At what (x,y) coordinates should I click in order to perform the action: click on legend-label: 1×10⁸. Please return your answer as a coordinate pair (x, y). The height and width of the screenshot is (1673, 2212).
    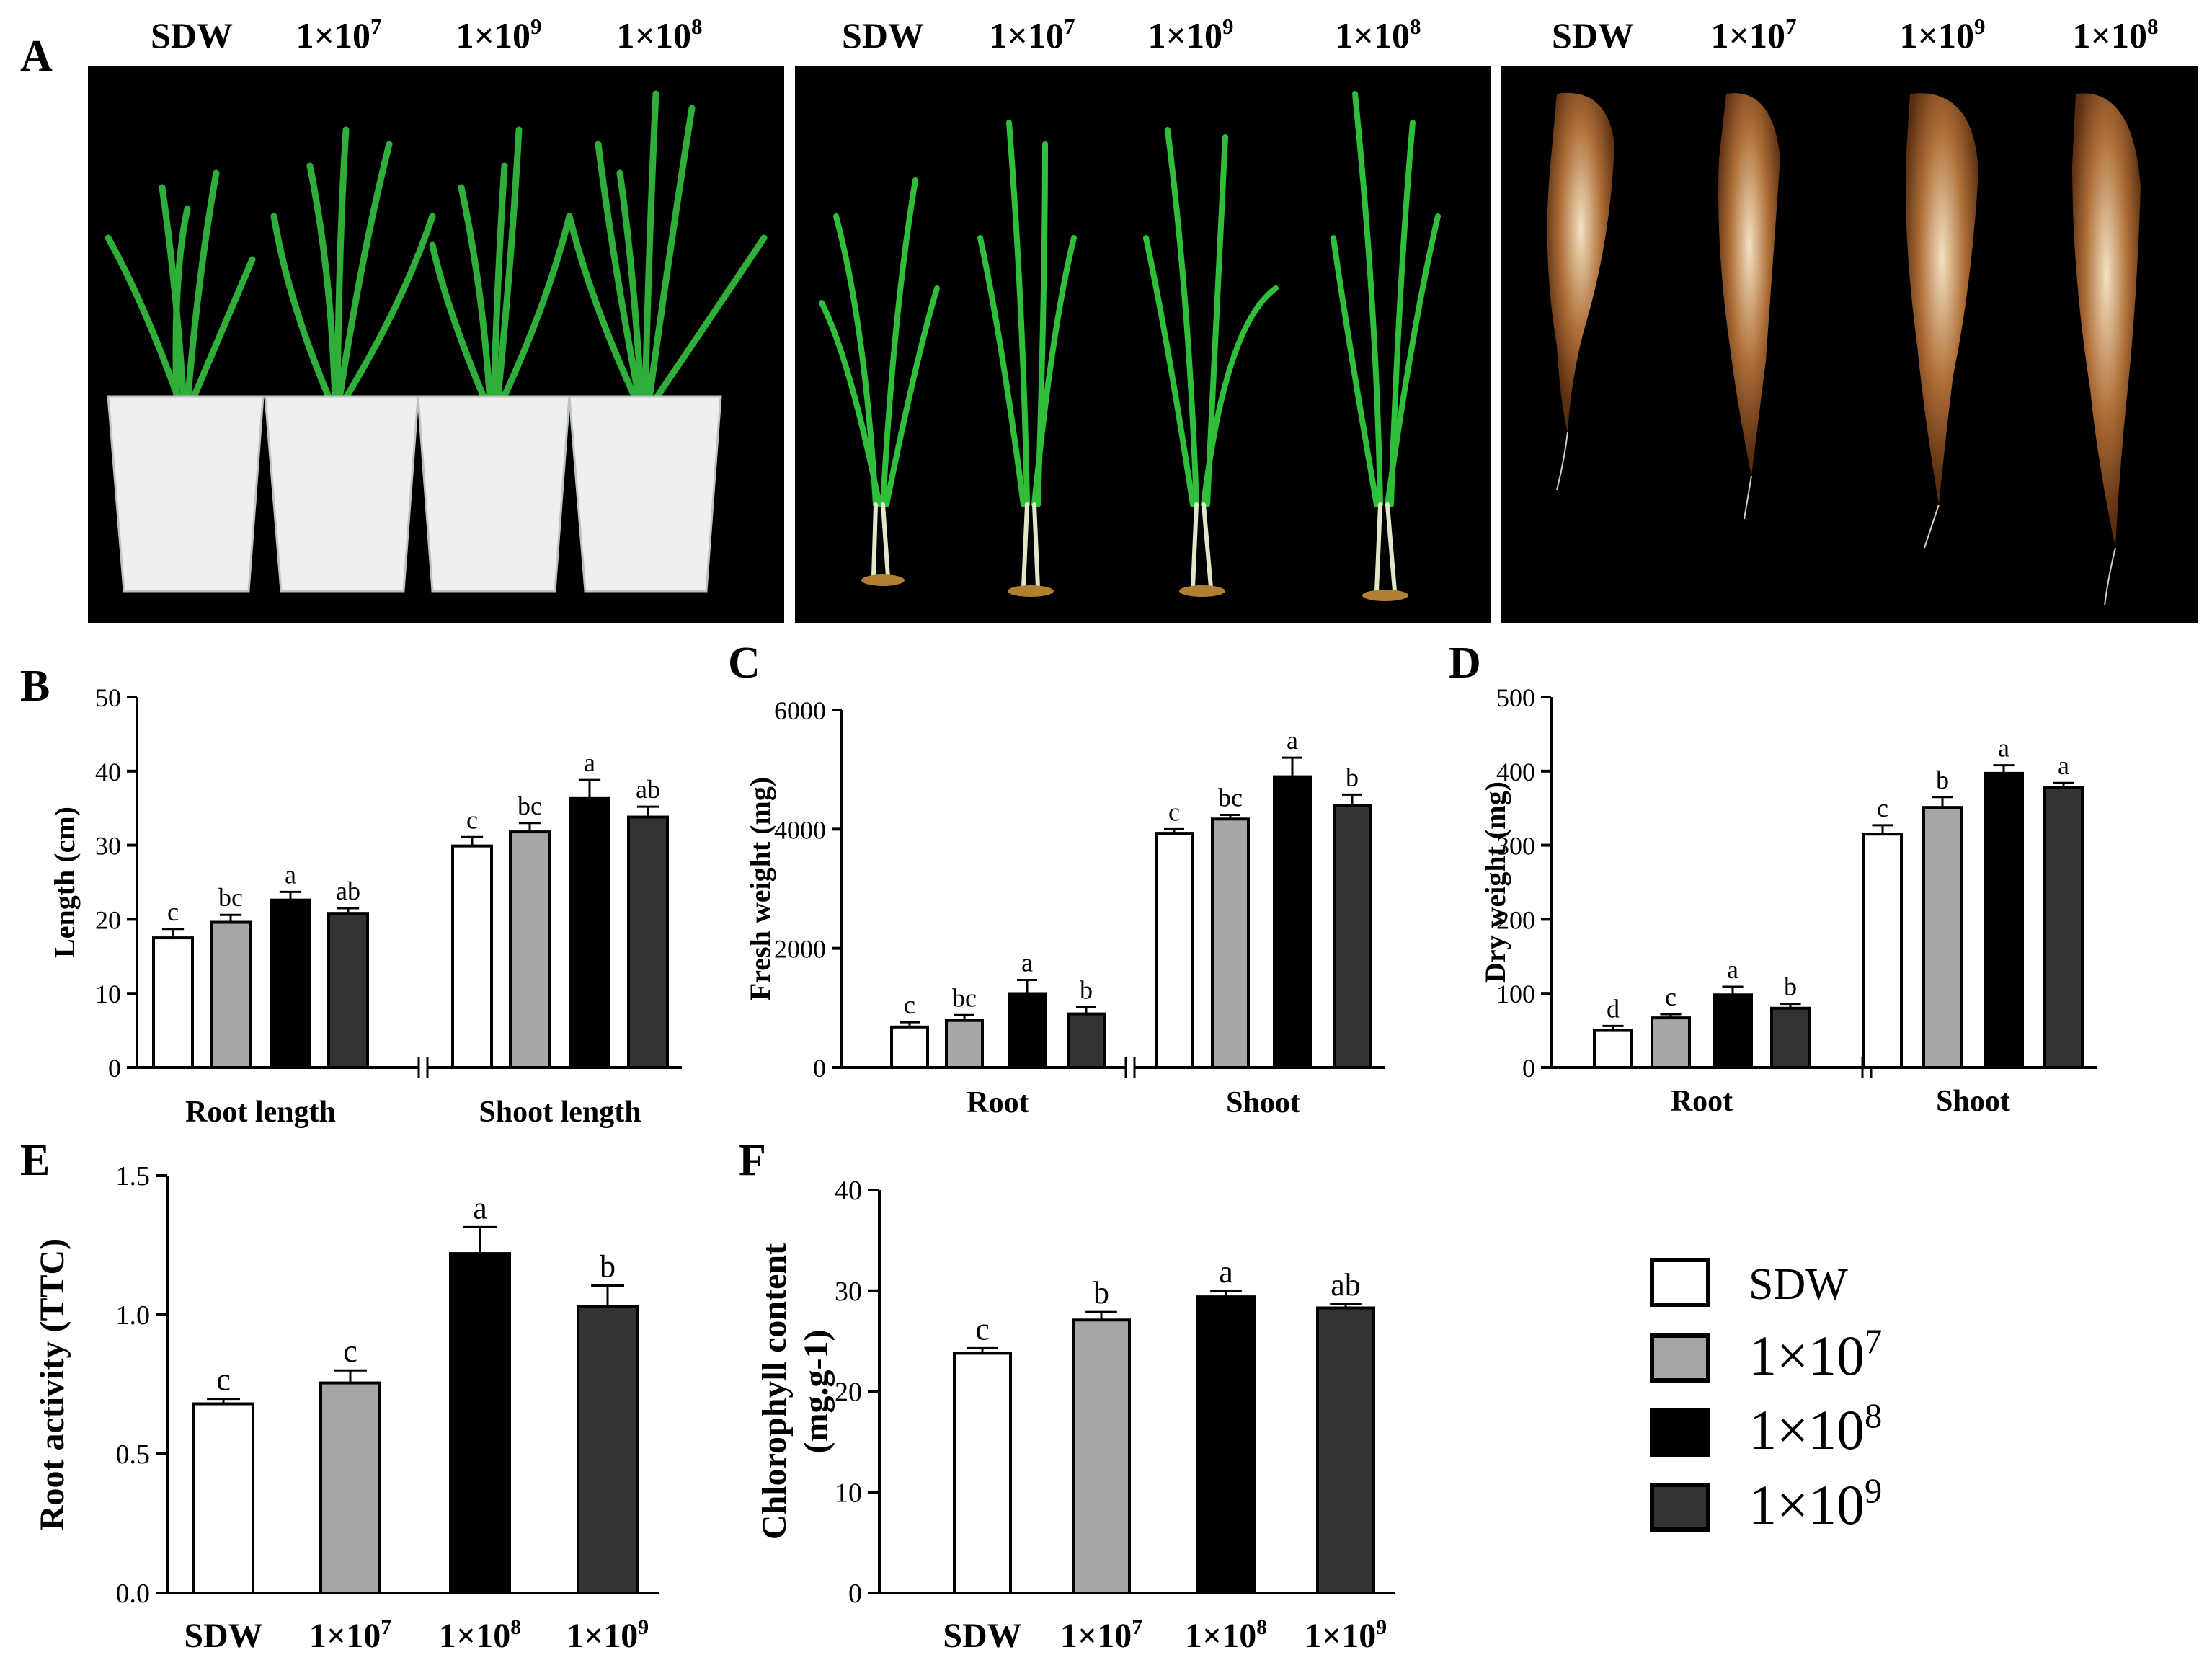
    Looking at the image, I should click on (1815, 1429).